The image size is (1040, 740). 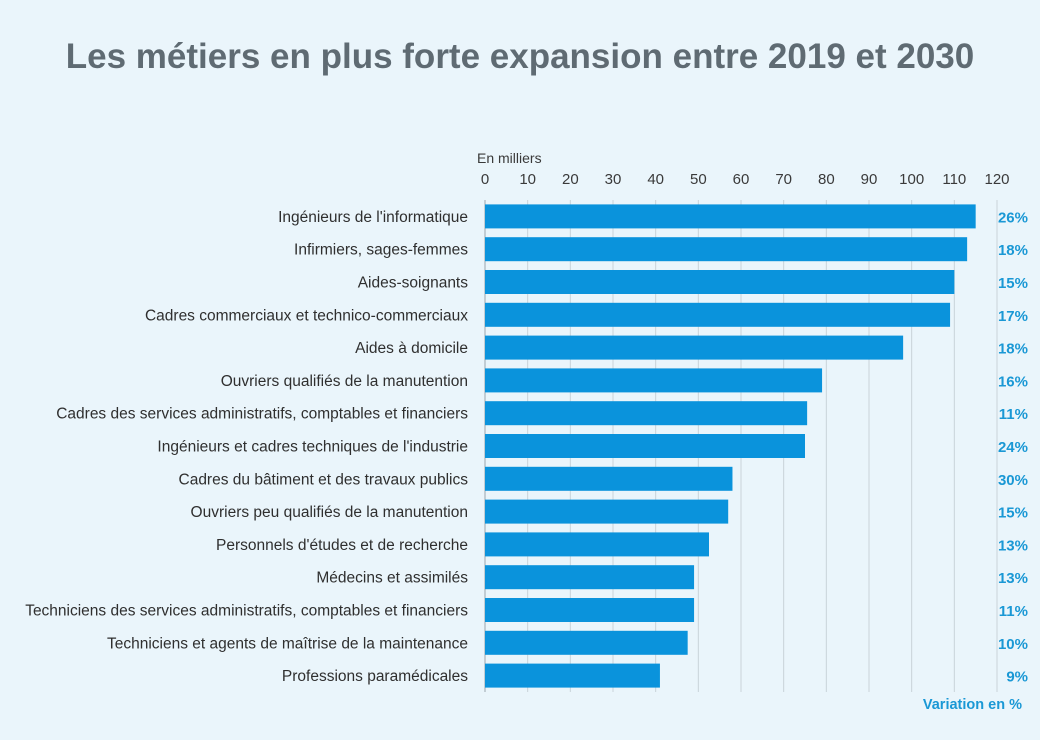 What do you see at coordinates (826, 179) in the screenshot?
I see `x-tick-label: 80` at bounding box center [826, 179].